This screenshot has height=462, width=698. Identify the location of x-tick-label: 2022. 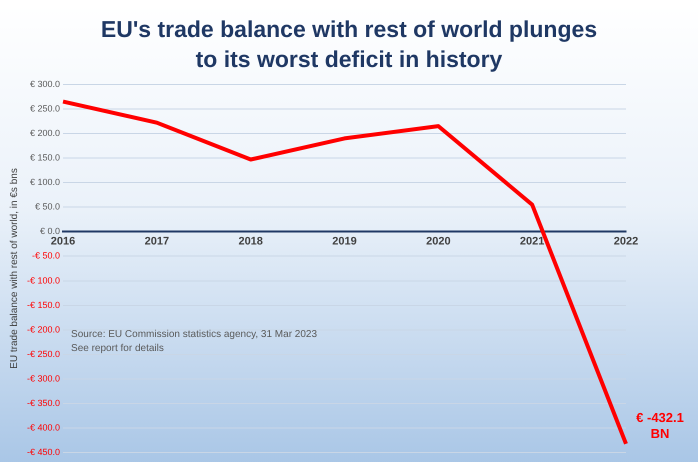
(626, 241).